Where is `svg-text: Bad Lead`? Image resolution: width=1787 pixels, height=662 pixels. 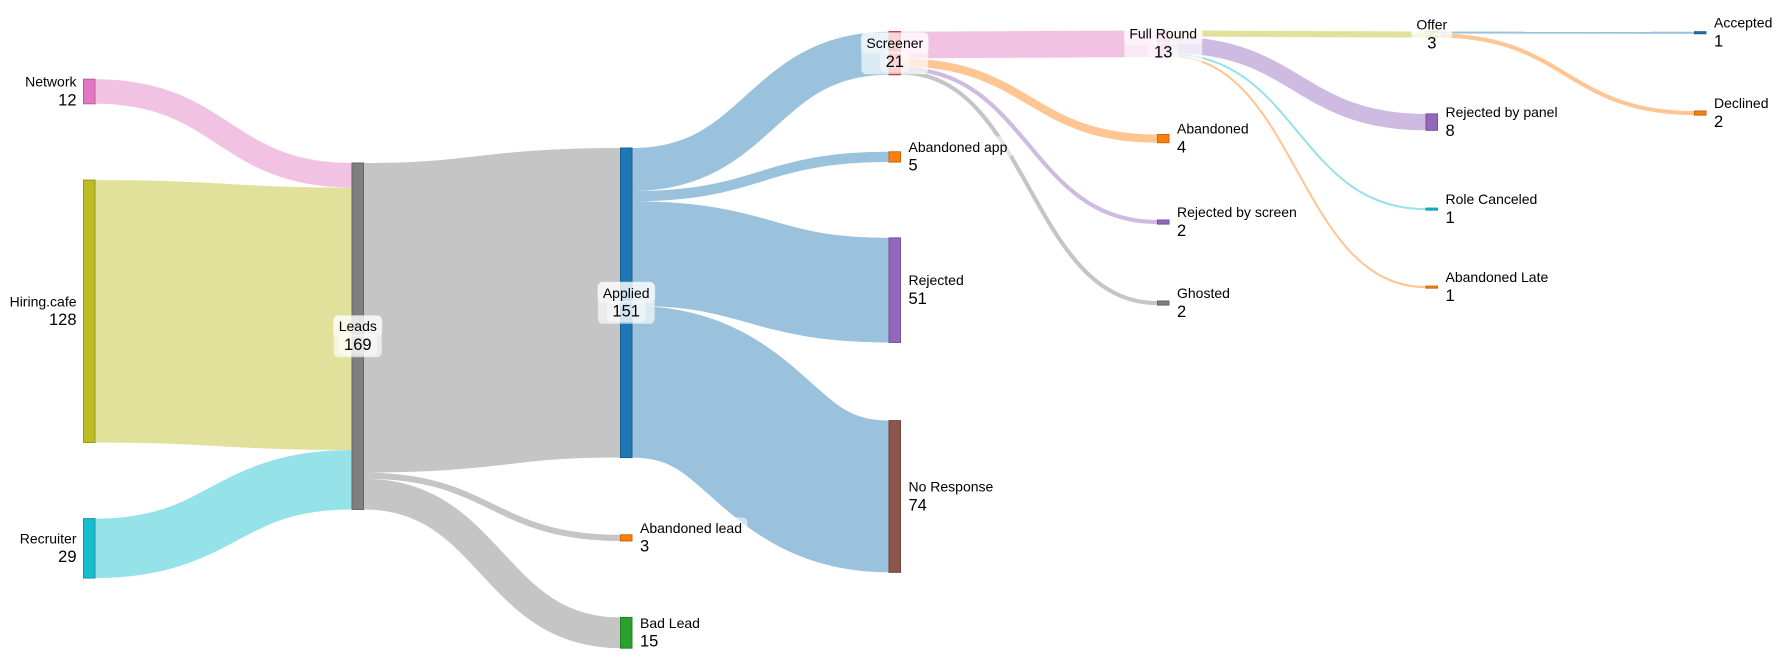 svg-text: Bad Lead is located at coordinates (670, 623).